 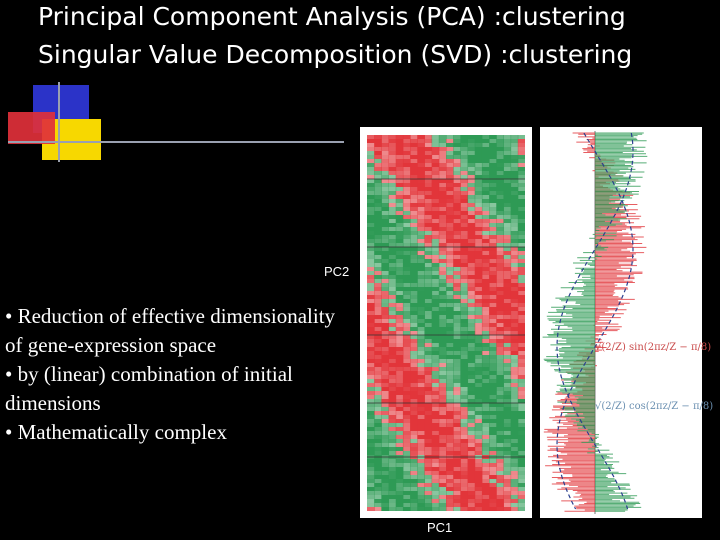 I want to click on pc1-label: PC1, so click(x=440, y=527).